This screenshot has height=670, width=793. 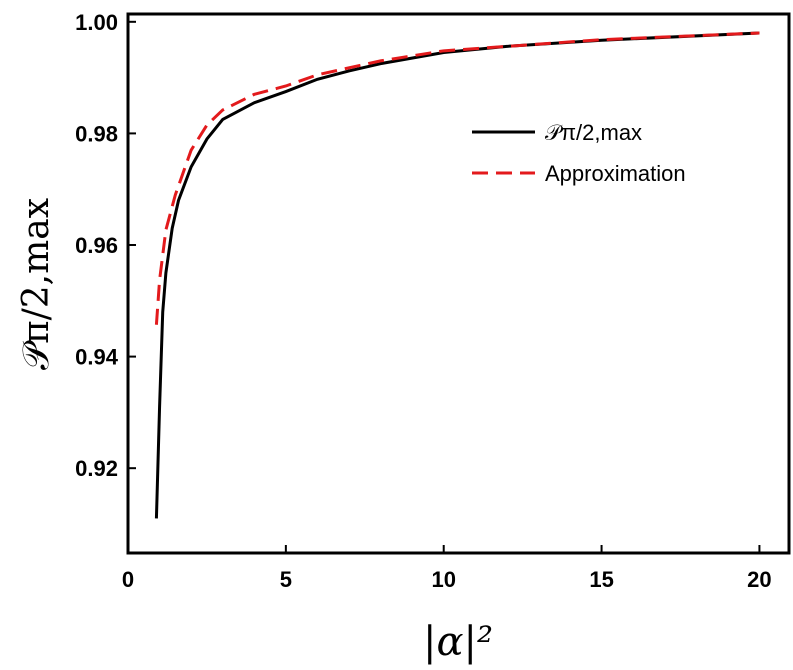 What do you see at coordinates (97, 357) in the screenshot?
I see `y-tick-label: 0.94` at bounding box center [97, 357].